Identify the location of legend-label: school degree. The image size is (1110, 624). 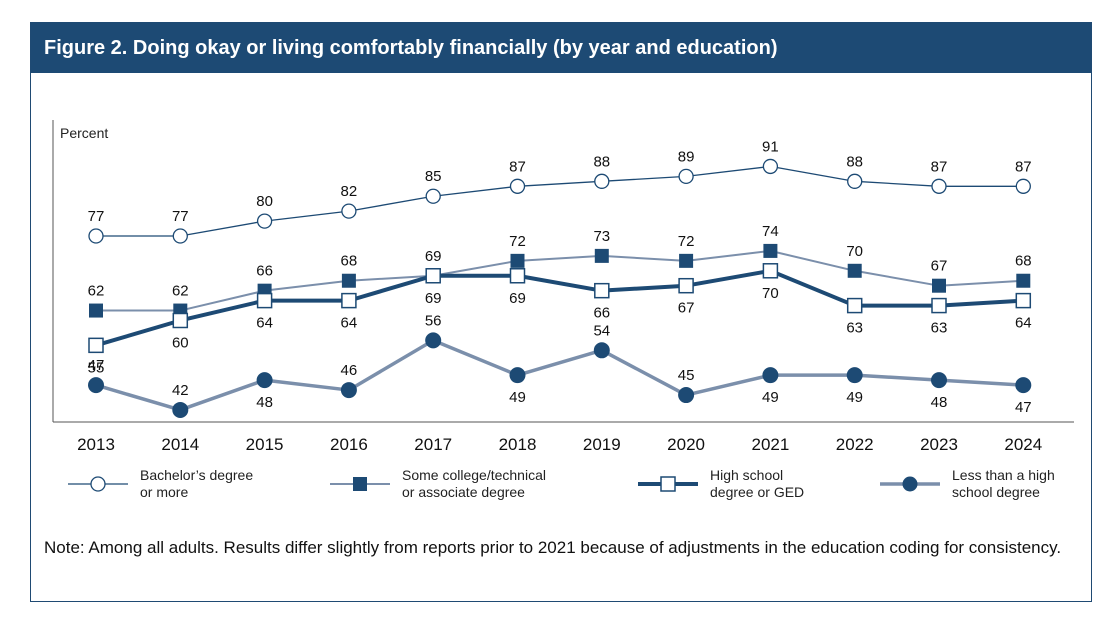
(996, 492).